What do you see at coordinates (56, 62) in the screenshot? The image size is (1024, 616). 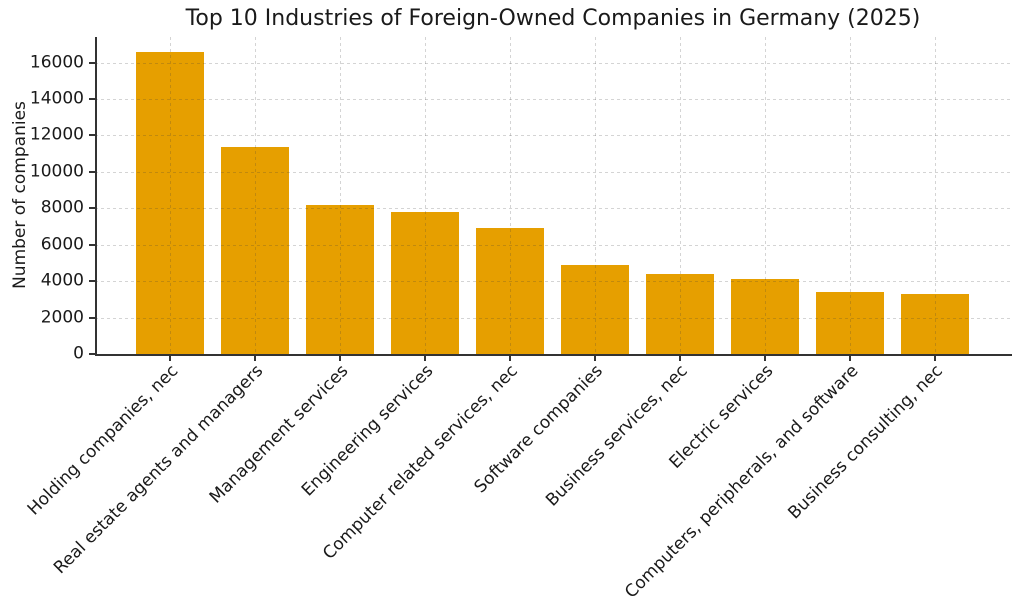 I see `y-tick-label: 16000` at bounding box center [56, 62].